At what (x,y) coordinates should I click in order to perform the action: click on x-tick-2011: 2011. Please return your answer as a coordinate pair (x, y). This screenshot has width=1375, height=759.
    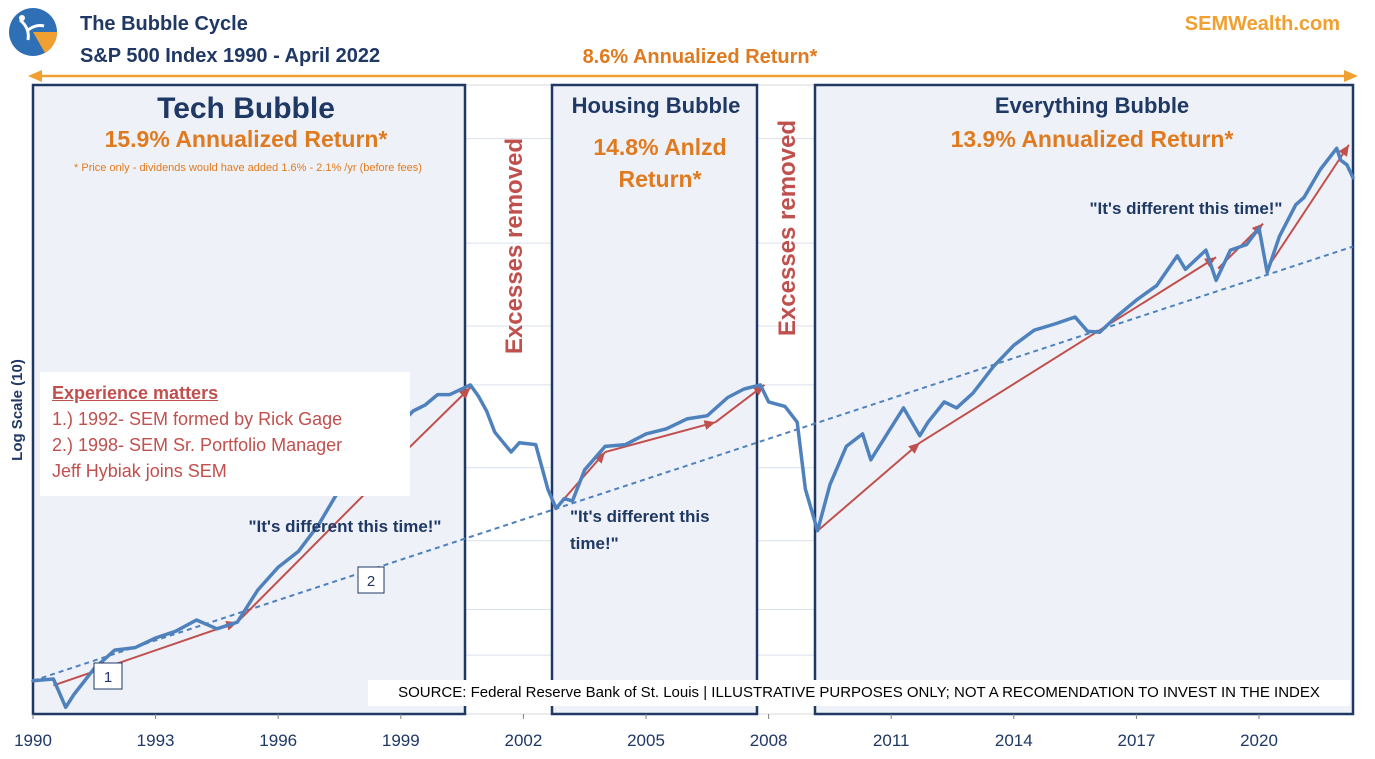
    Looking at the image, I should click on (891, 740).